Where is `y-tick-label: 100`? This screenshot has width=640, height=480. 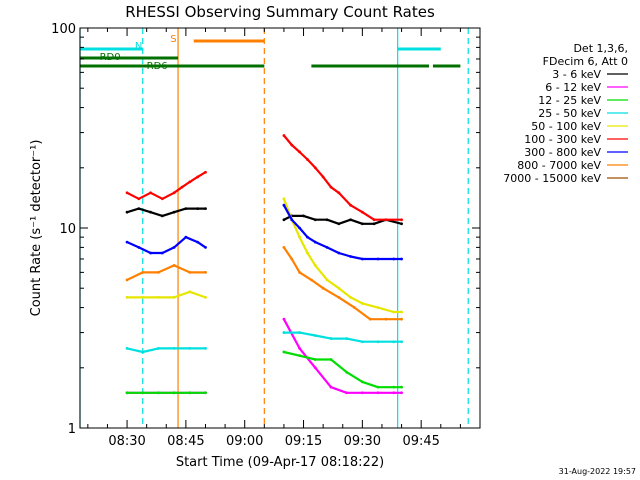 y-tick-label: 100 is located at coordinates (63, 29).